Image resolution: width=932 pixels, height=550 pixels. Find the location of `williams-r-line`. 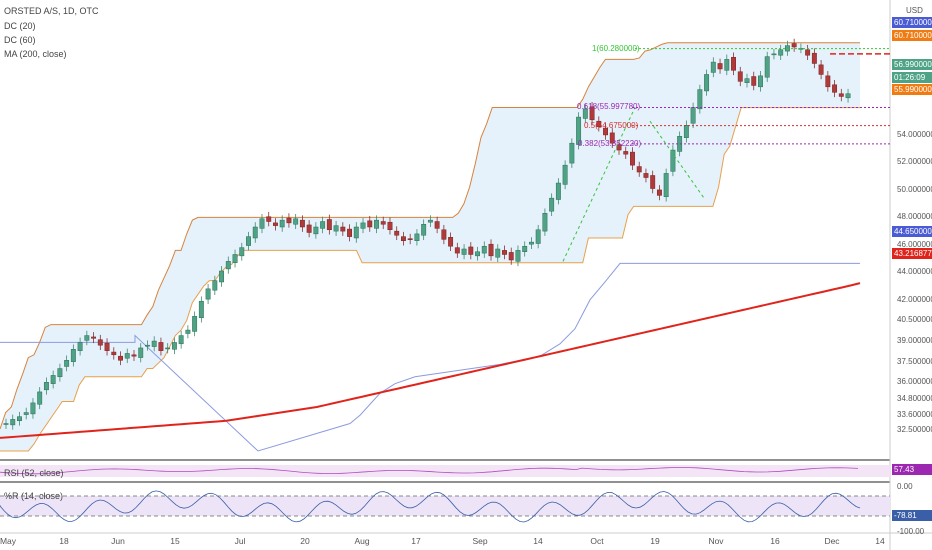

williams-r-line is located at coordinates (430, 506).